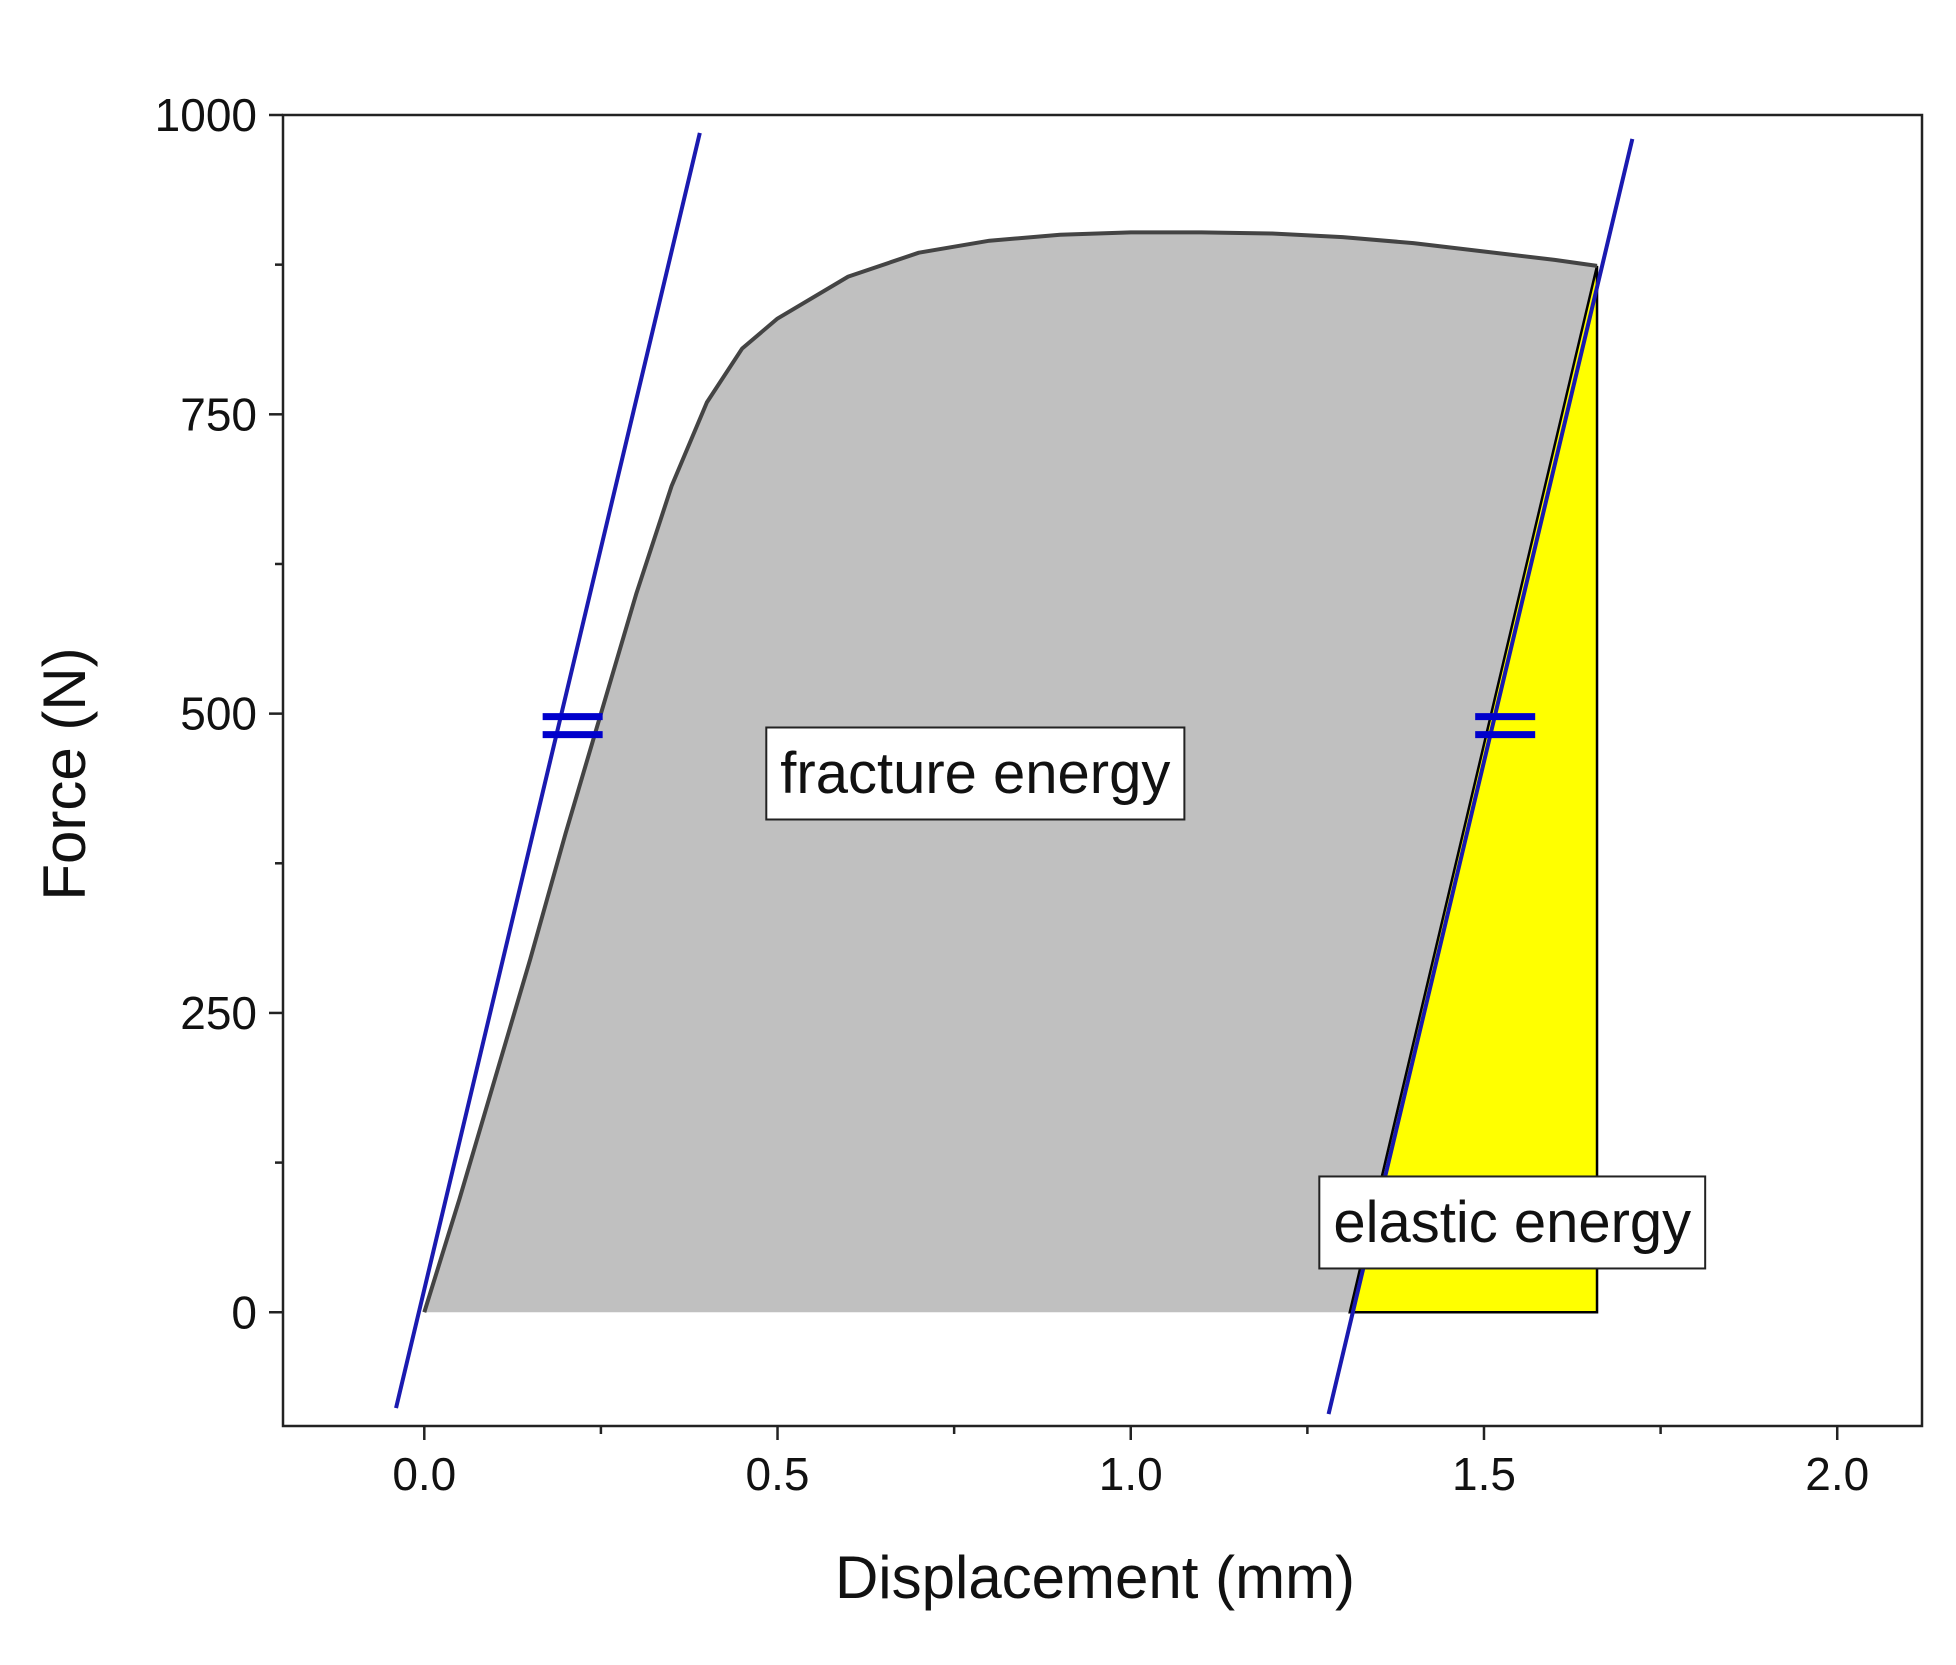  What do you see at coordinates (64, 773) in the screenshot?
I see `y-axis-title: Force (N)` at bounding box center [64, 773].